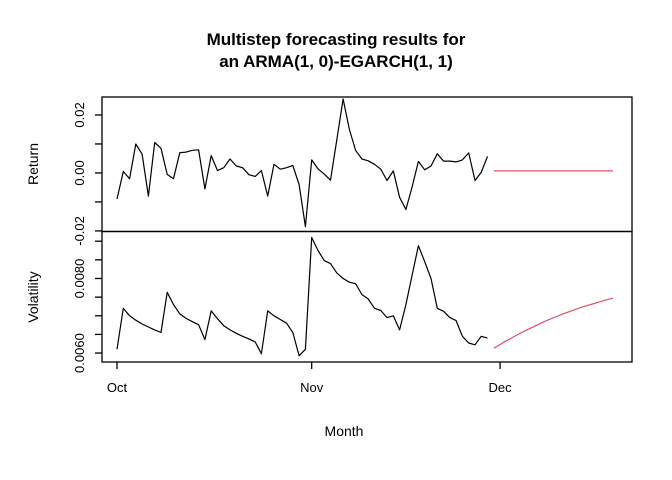 The image size is (672, 480). What do you see at coordinates (302, 296) in the screenshot?
I see `bottom-observed-line` at bounding box center [302, 296].